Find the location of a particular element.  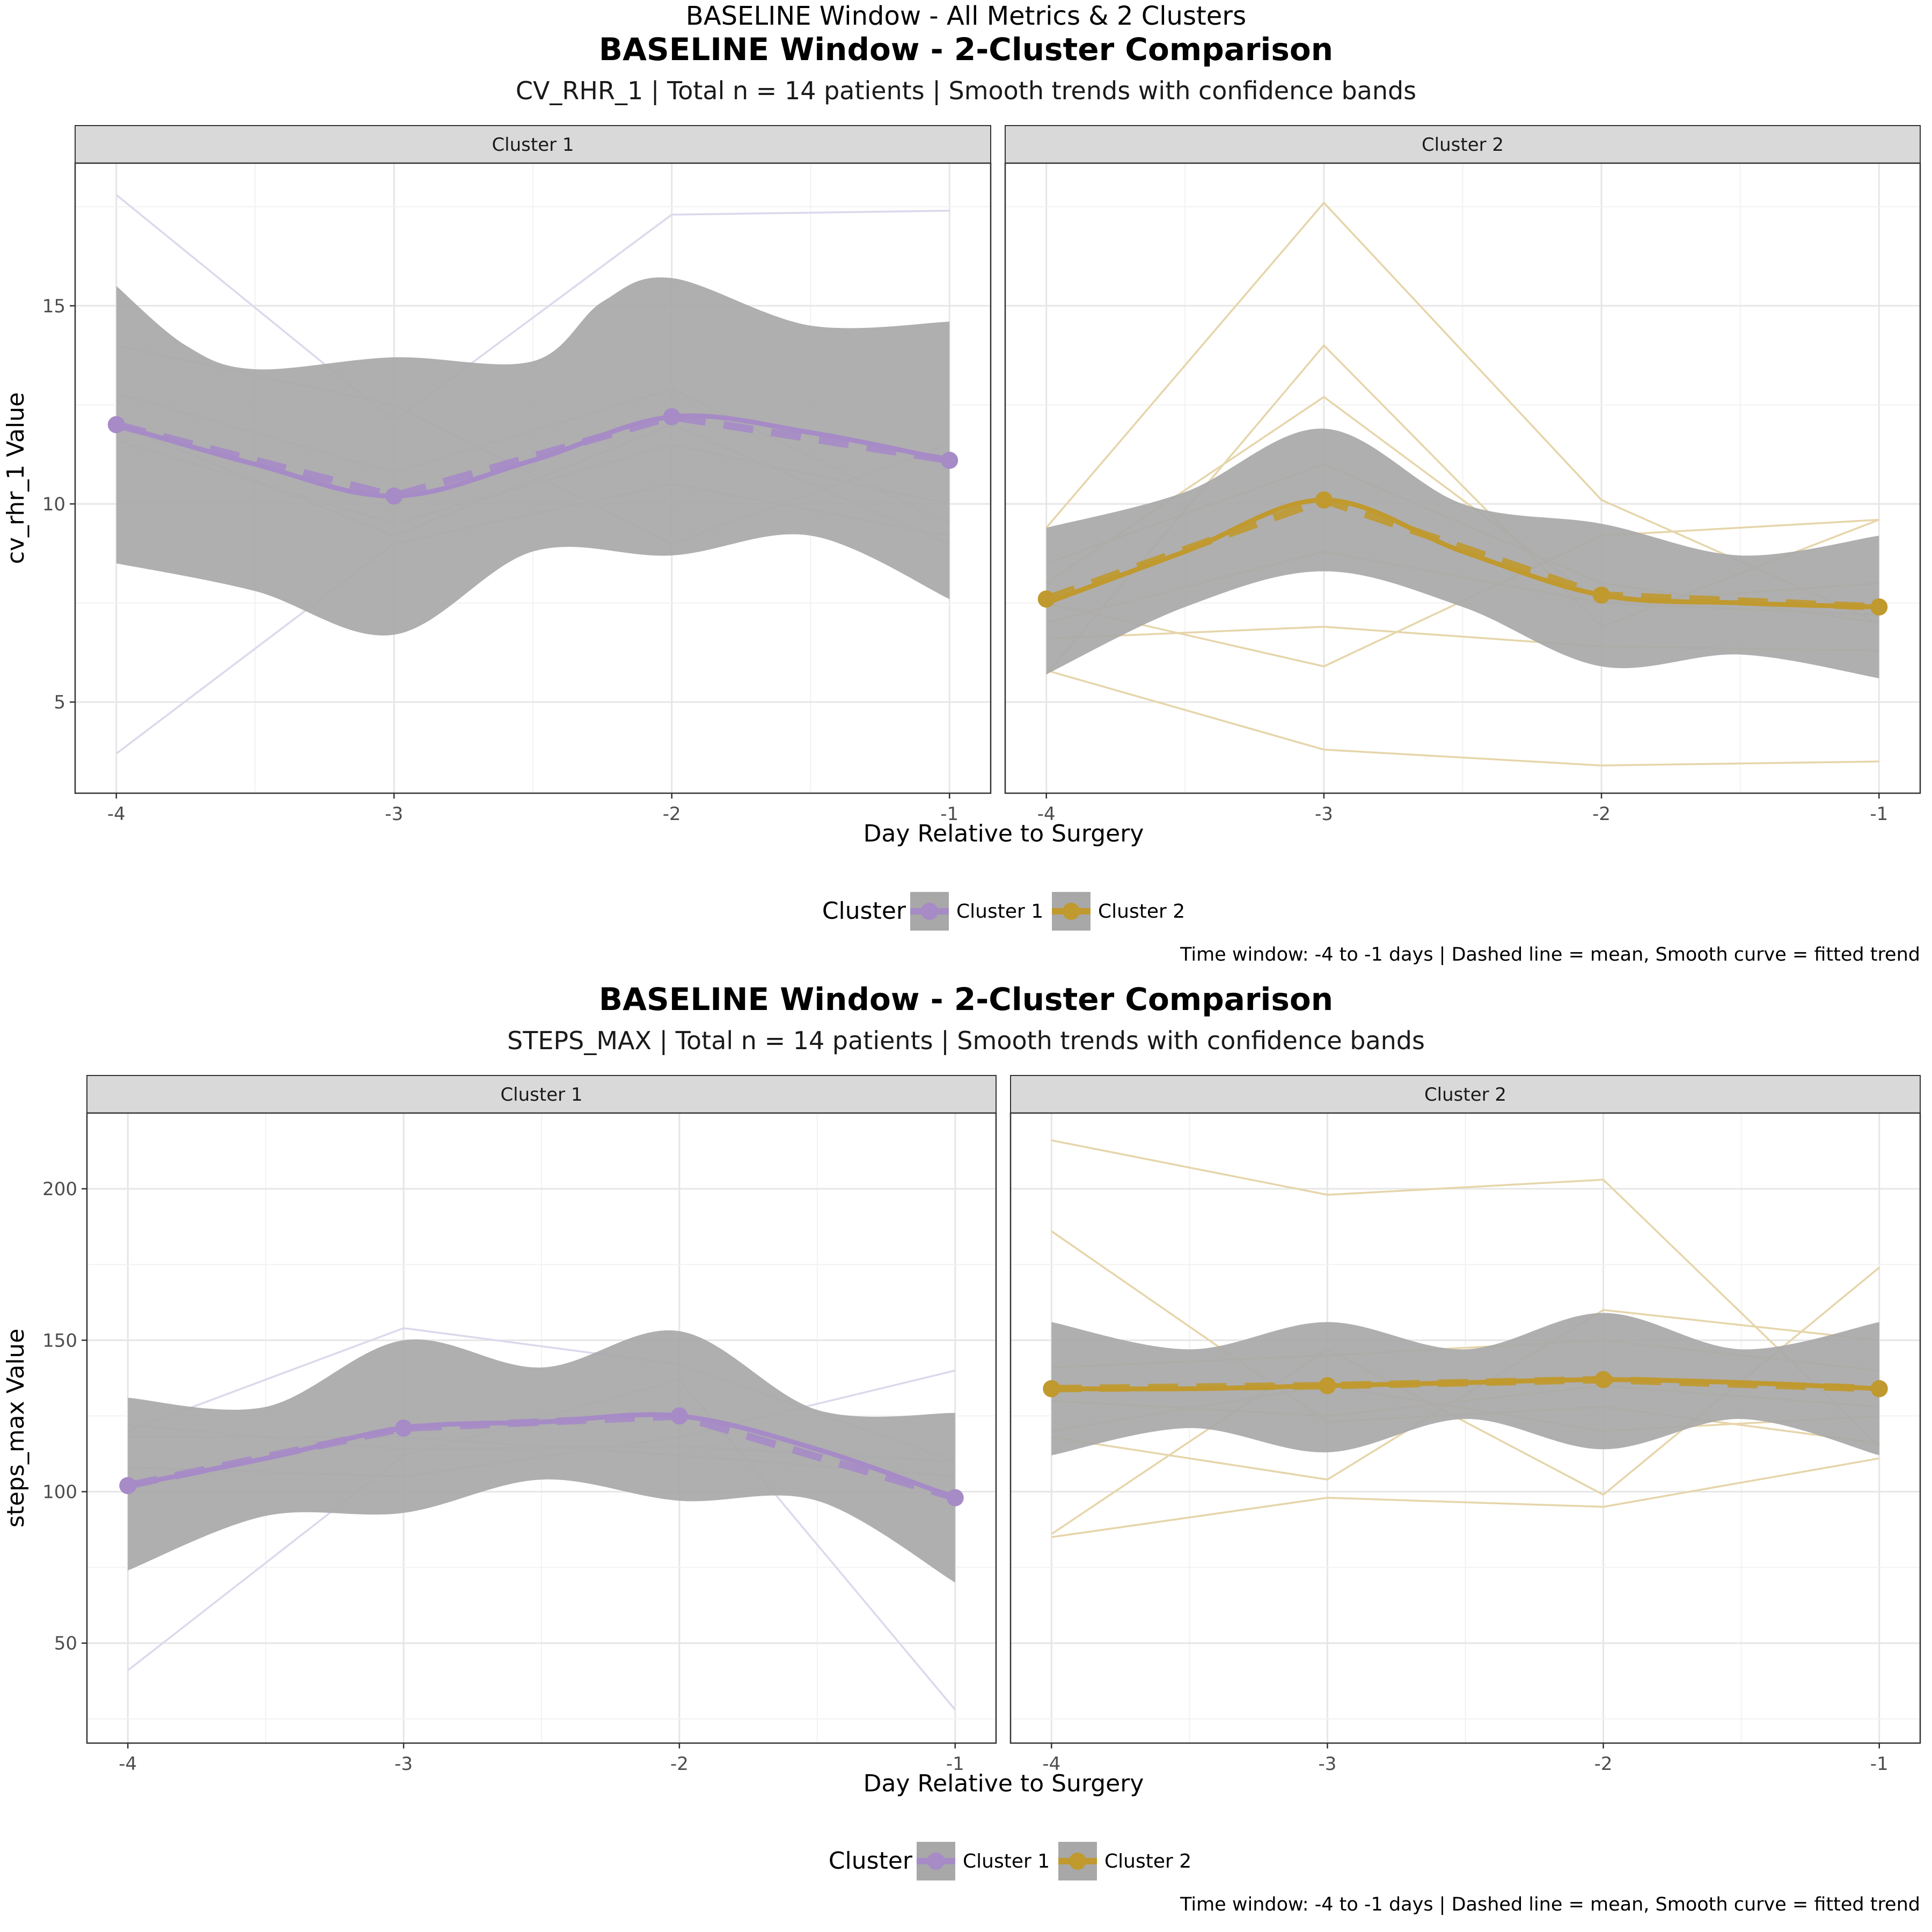

y-axis-title: cv_rhr_1 Value is located at coordinates (16, 478).